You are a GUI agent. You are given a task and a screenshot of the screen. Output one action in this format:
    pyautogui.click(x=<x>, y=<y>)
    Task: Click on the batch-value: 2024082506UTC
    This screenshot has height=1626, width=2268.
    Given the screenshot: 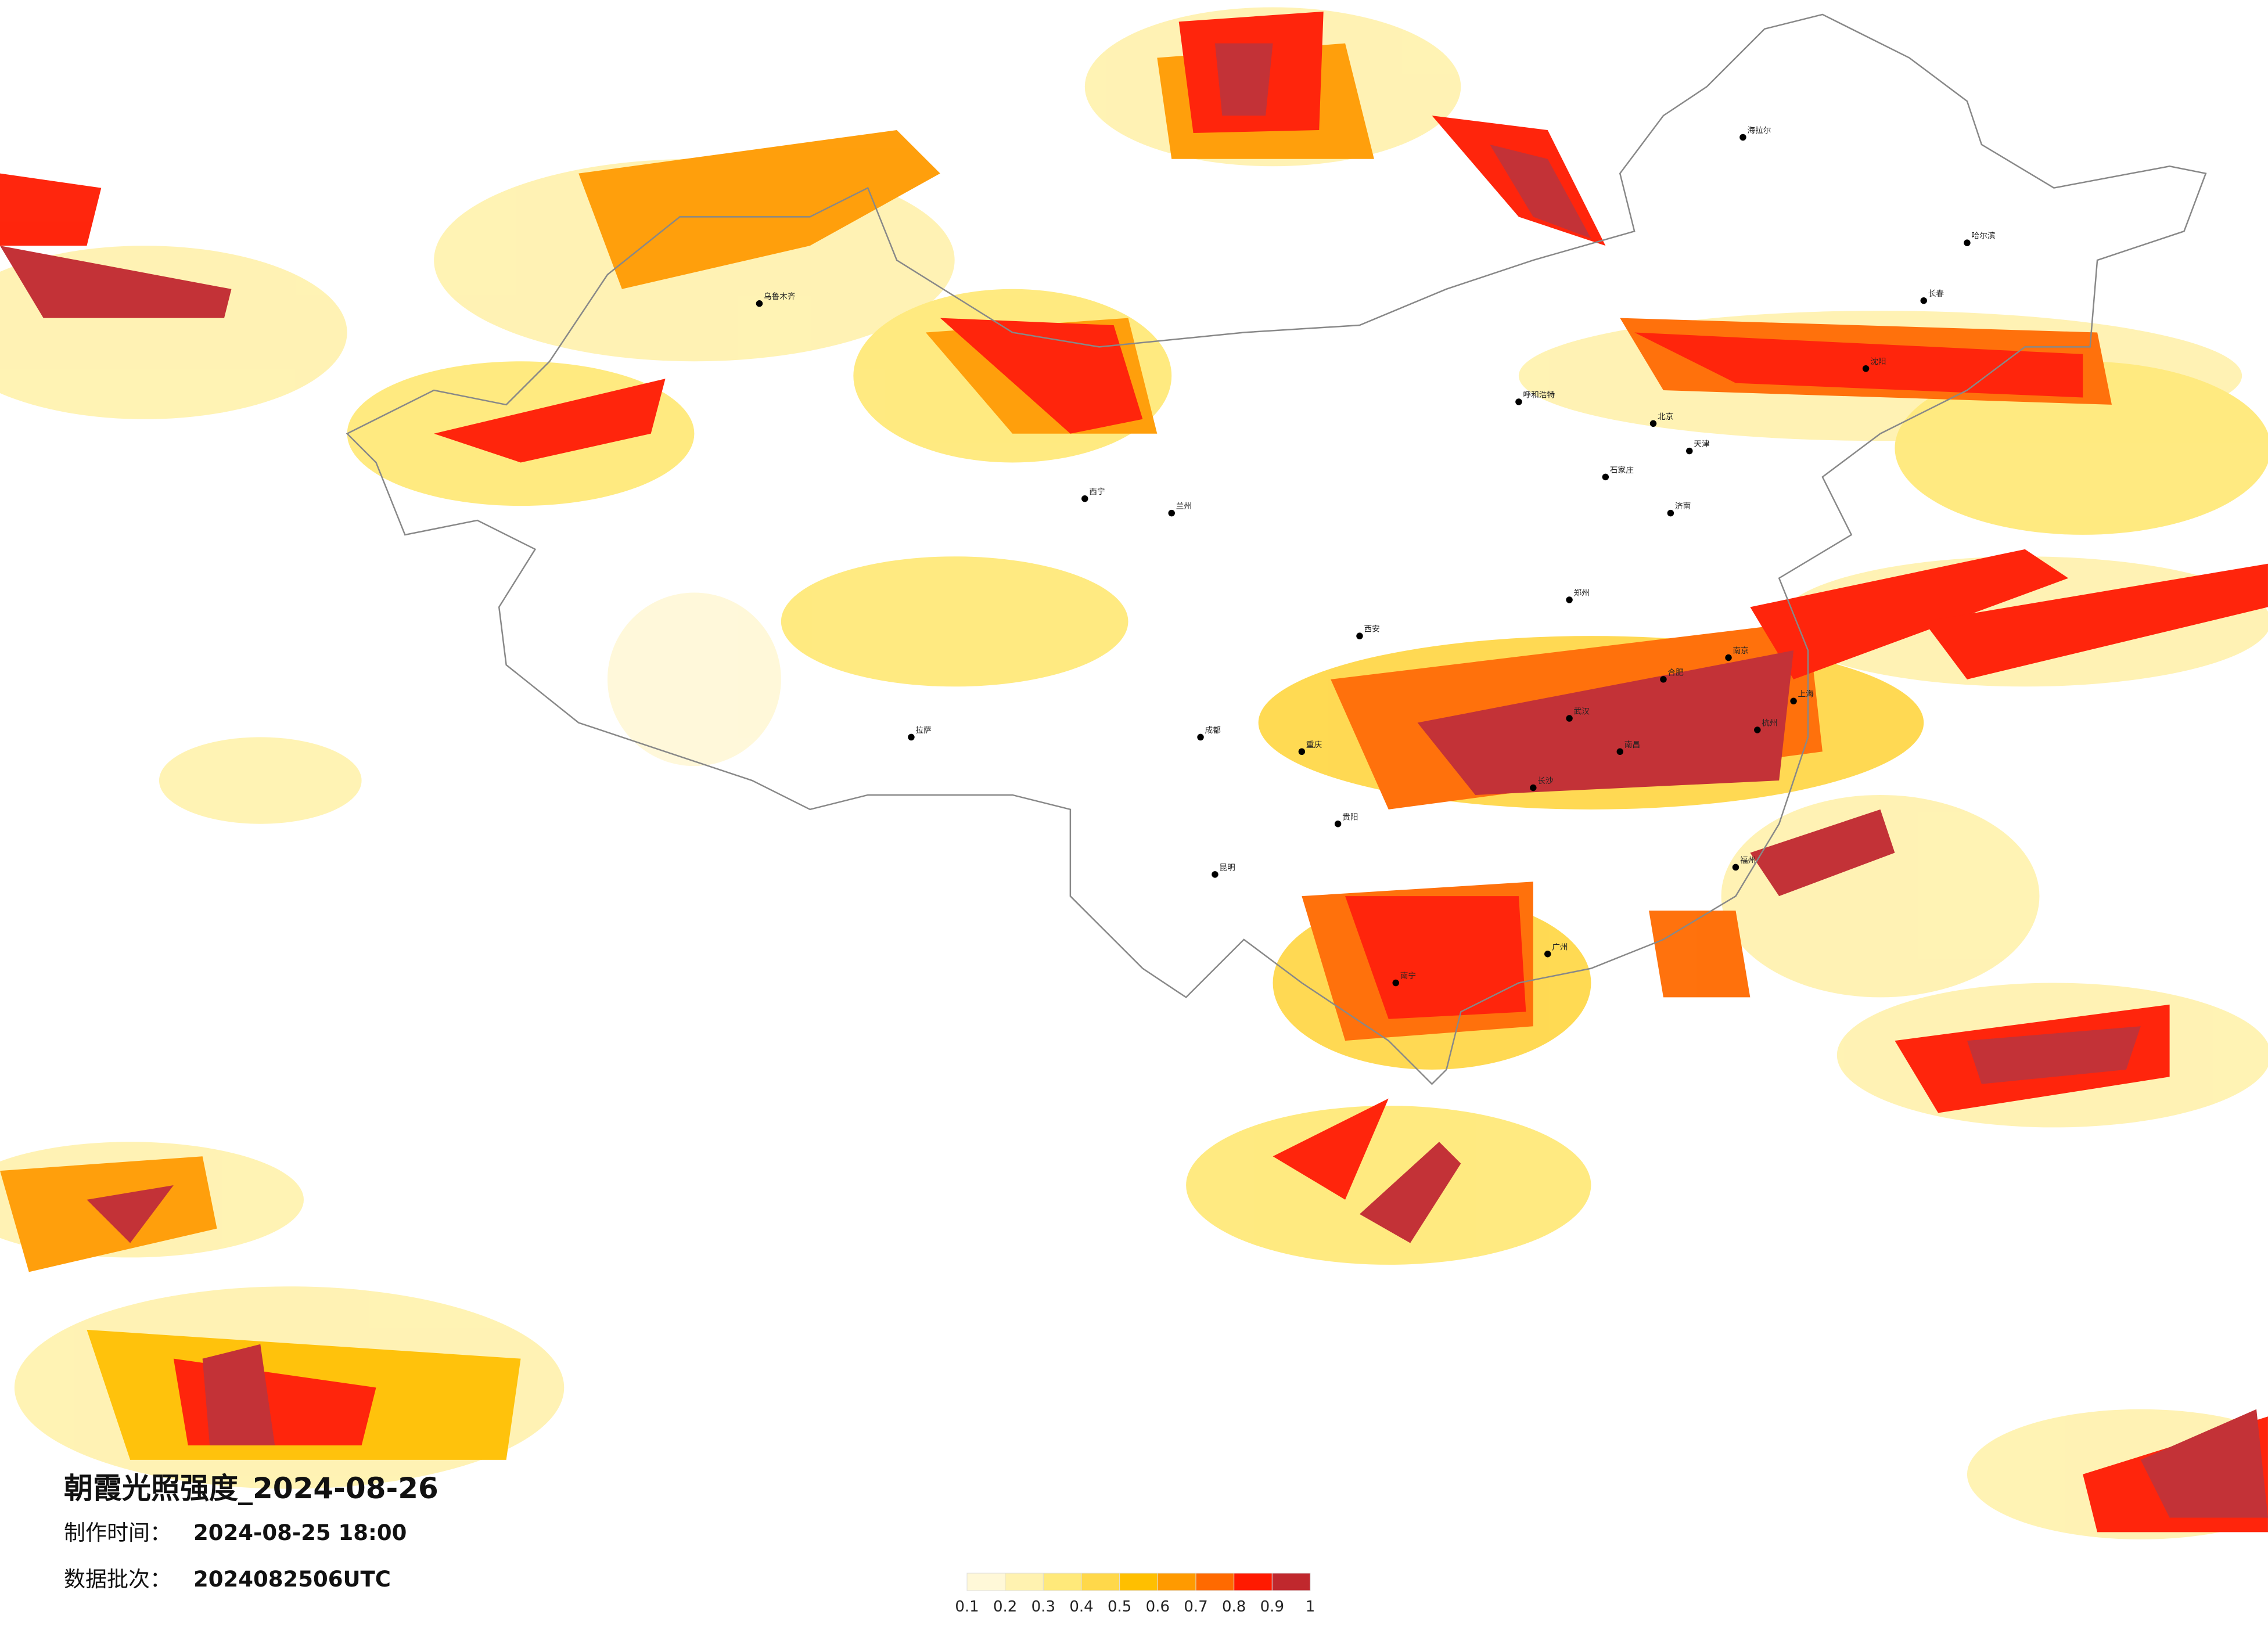 What is the action you would take?
    pyautogui.click(x=292, y=1579)
    